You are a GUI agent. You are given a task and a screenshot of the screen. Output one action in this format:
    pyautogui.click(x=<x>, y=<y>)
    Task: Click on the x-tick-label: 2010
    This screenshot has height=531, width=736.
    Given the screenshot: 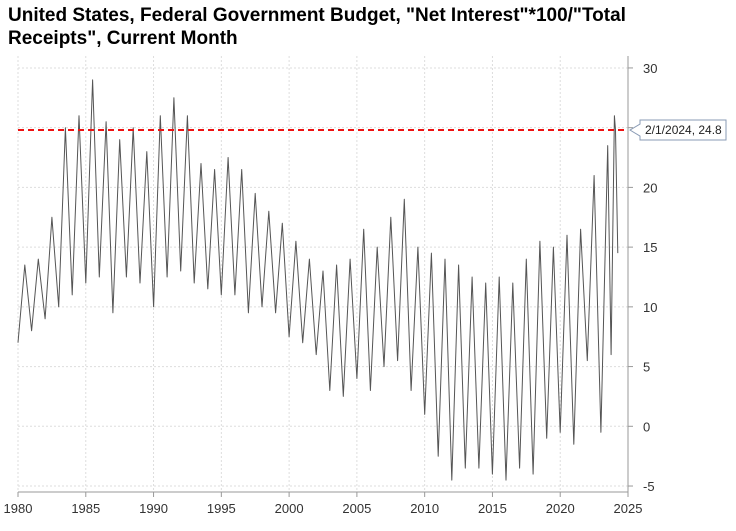 What is the action you would take?
    pyautogui.click(x=424, y=508)
    